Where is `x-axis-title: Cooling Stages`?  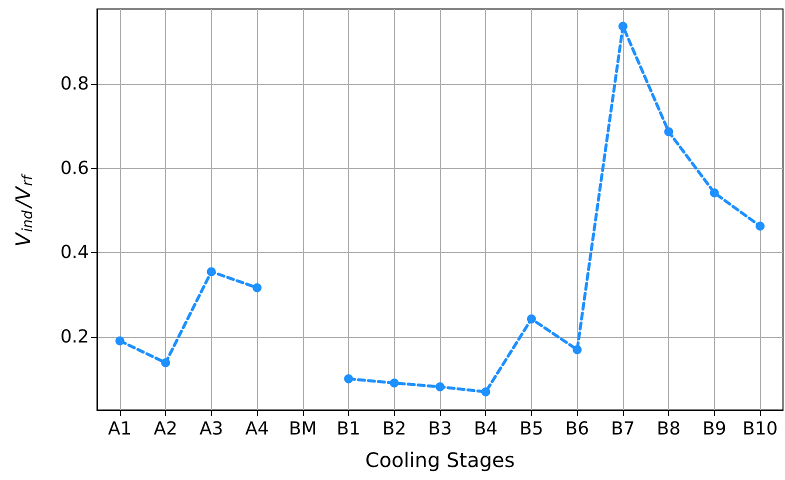
x-axis-title: Cooling Stages is located at coordinates (440, 460).